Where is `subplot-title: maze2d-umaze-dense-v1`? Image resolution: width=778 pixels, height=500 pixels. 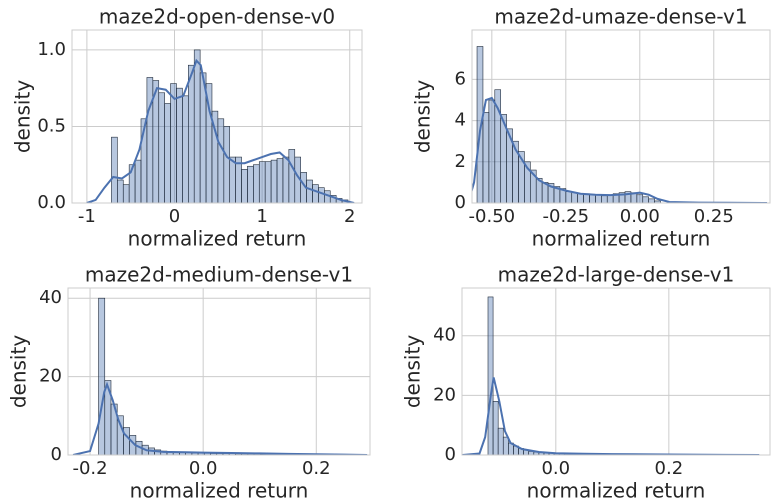 subplot-title: maze2d-umaze-dense-v1 is located at coordinates (620, 17).